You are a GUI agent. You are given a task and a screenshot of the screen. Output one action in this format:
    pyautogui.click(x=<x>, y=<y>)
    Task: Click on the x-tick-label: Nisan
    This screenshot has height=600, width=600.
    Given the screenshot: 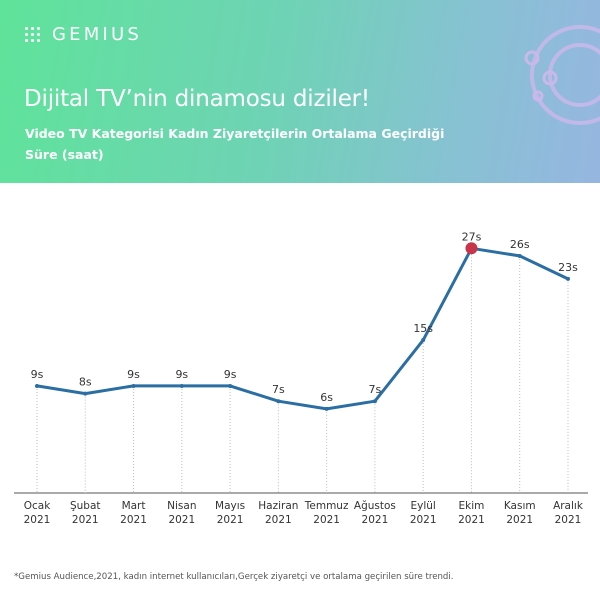 What is the action you would take?
    pyautogui.click(x=181, y=506)
    